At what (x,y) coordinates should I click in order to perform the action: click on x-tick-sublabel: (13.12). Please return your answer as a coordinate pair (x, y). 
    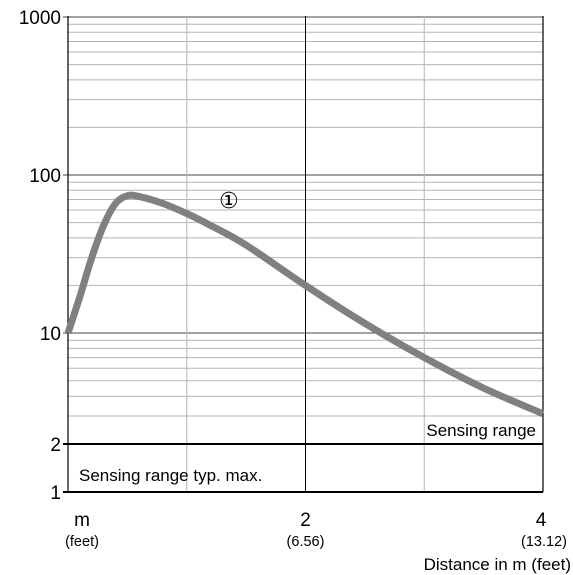
    Looking at the image, I should click on (544, 542).